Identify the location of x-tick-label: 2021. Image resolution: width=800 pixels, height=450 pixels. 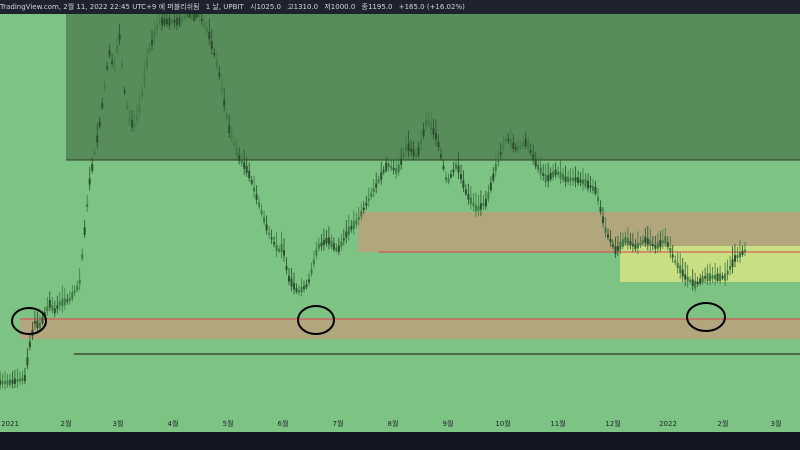
(10, 424).